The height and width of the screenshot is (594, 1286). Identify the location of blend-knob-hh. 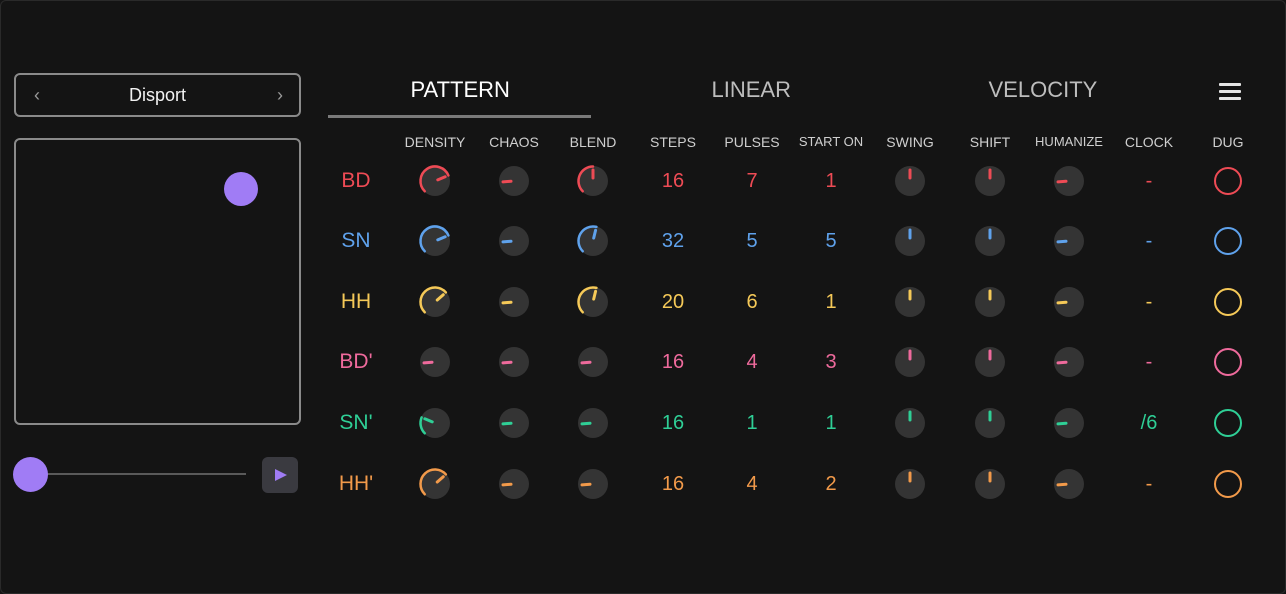
(593, 302).